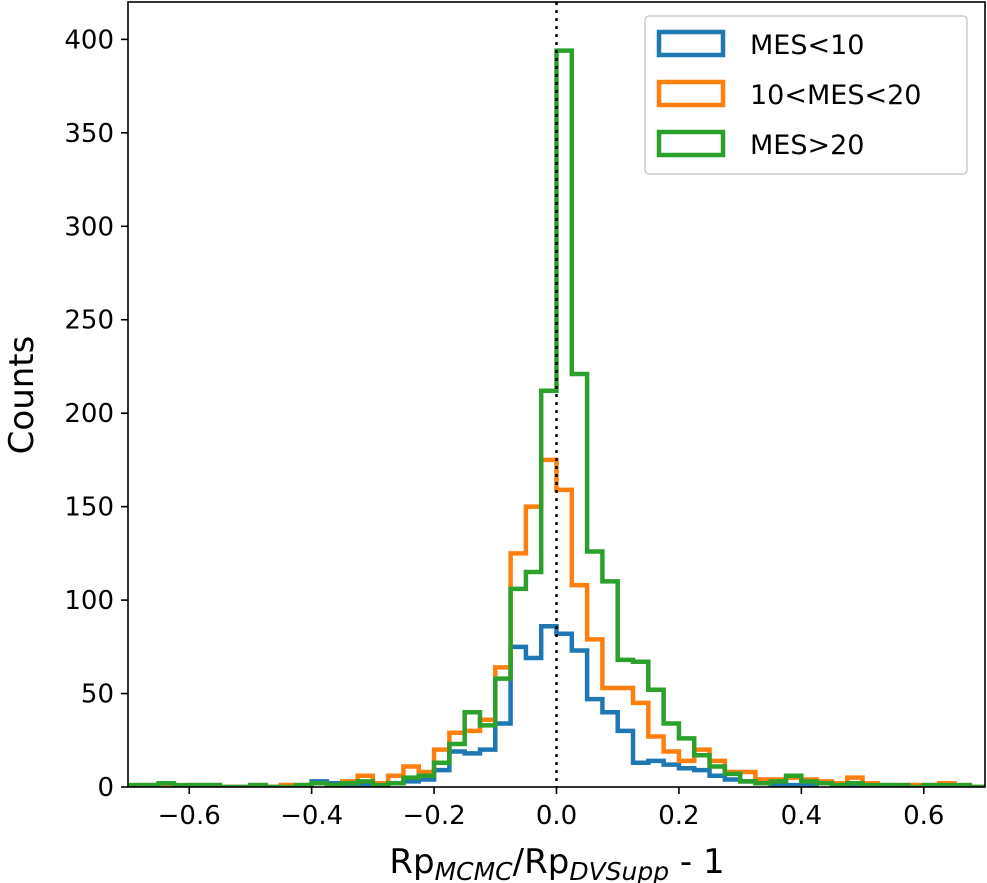 The width and height of the screenshot is (987, 883). What do you see at coordinates (807, 145) in the screenshot?
I see `legend-label-mes-gt-20: MES>20` at bounding box center [807, 145].